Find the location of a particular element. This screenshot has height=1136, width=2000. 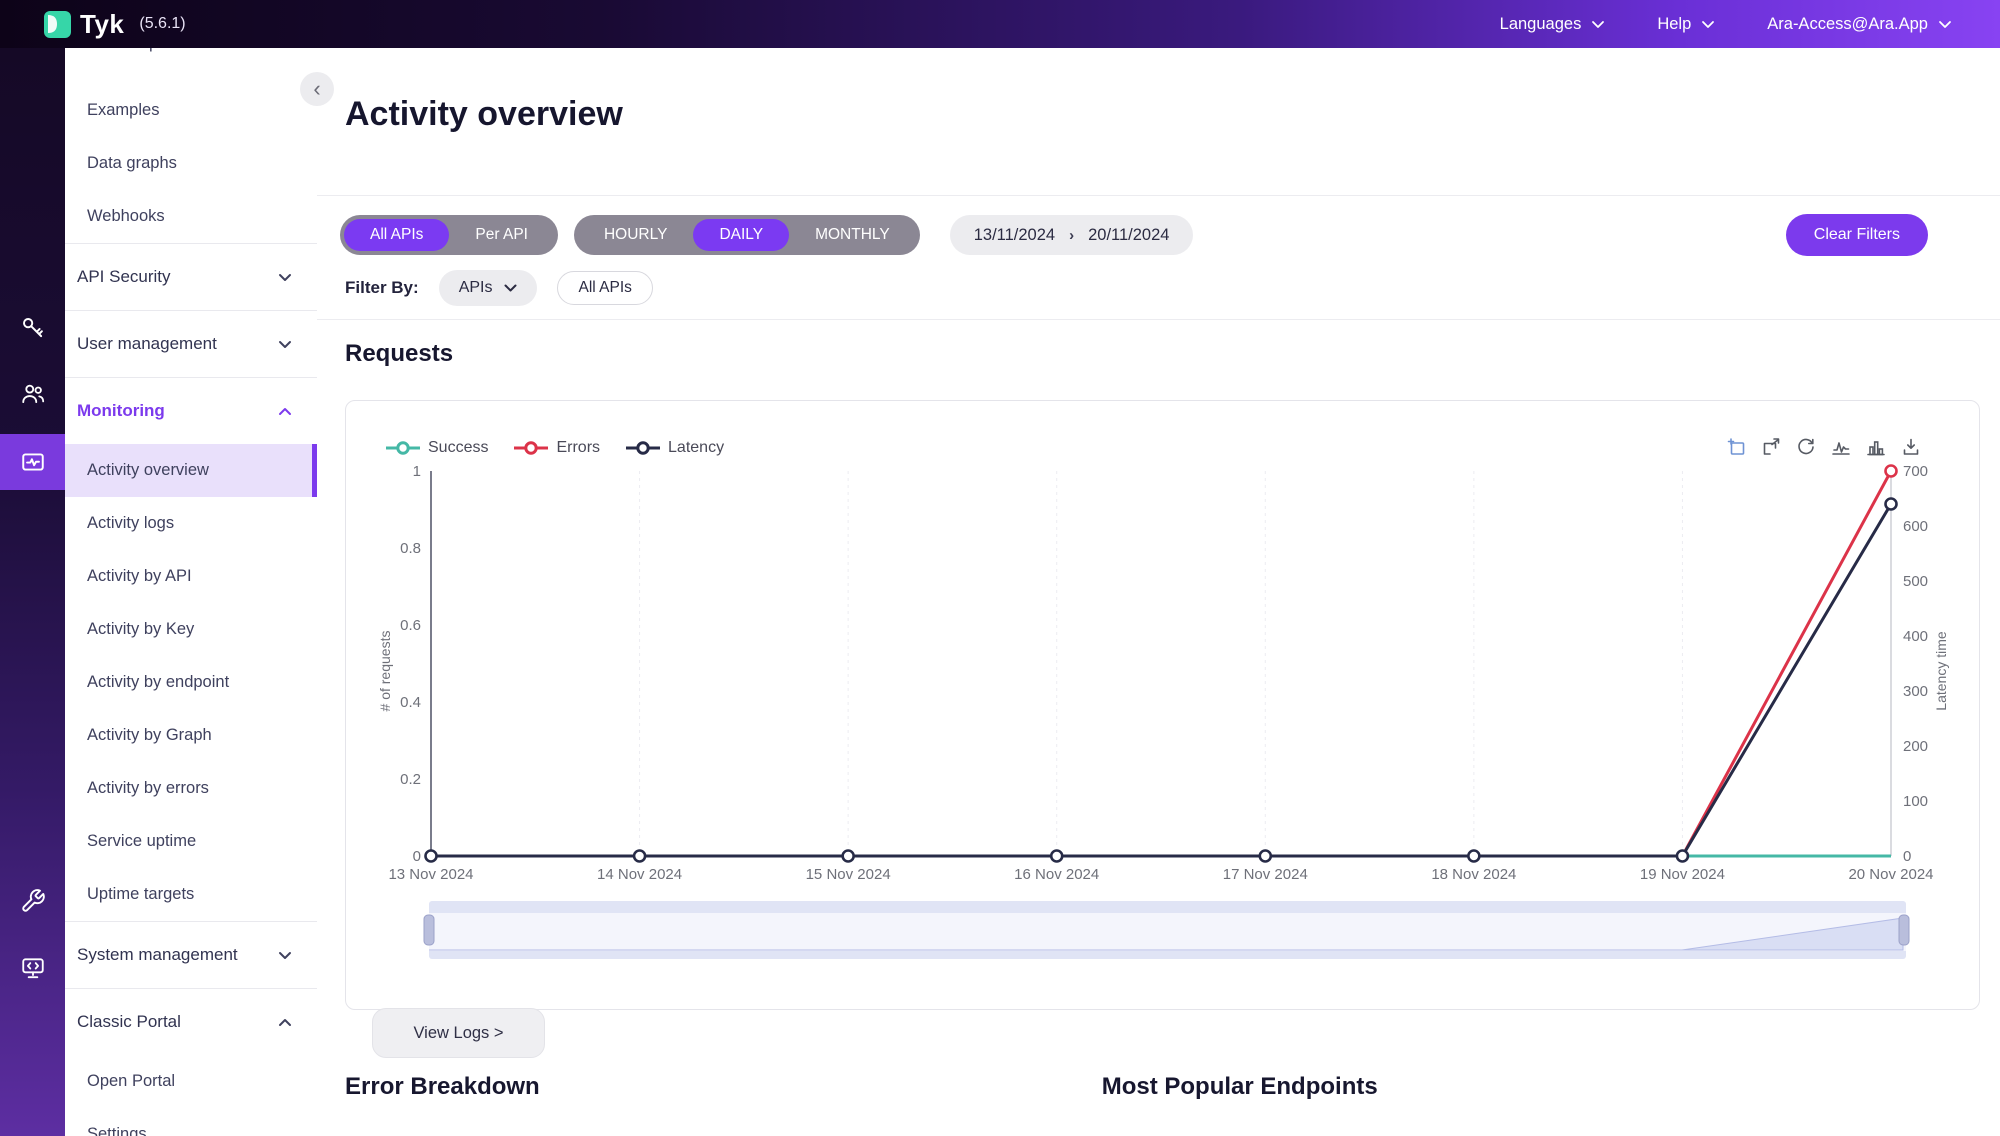

topbar-menu-languages: Languages is located at coordinates (1553, 24).